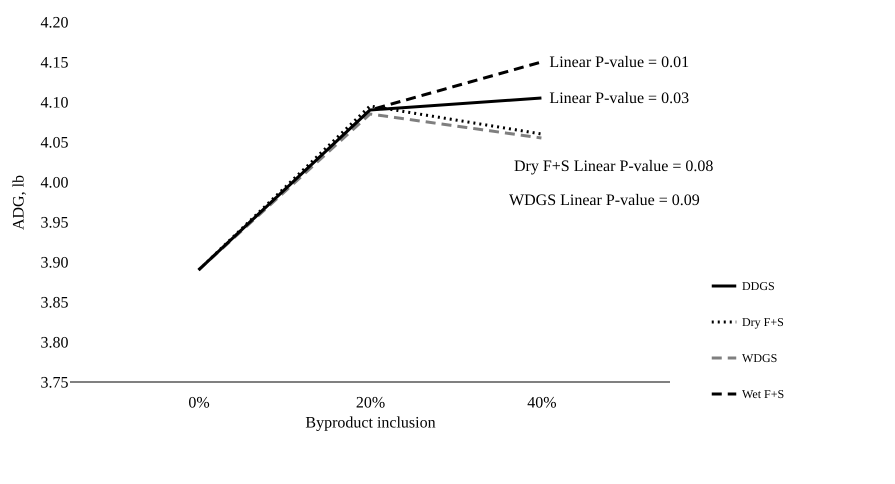 The width and height of the screenshot is (895, 484). What do you see at coordinates (19, 202) in the screenshot?
I see `y-axis-title: ADG, lb` at bounding box center [19, 202].